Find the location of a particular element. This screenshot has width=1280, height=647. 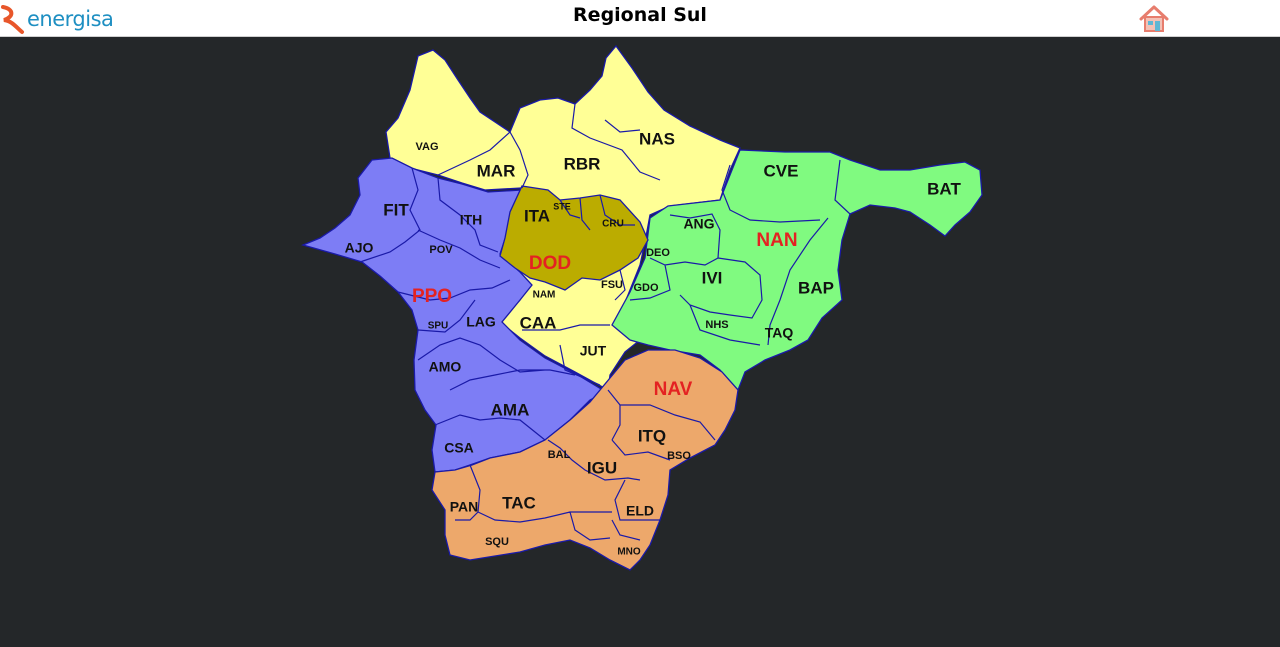

label-cru: CRU is located at coordinates (613, 224).